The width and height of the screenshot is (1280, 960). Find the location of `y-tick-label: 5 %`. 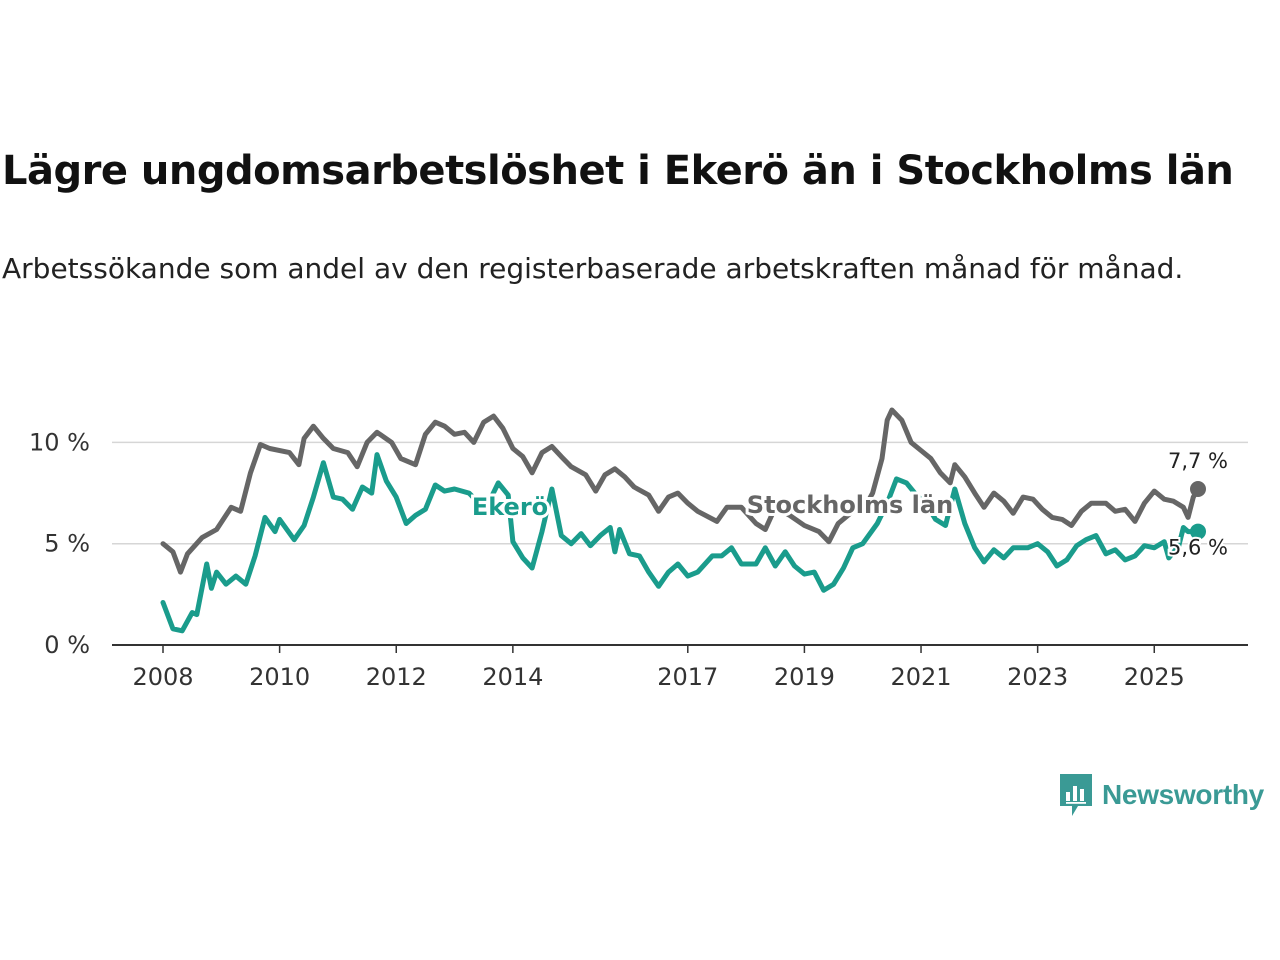

y-tick-label: 5 % is located at coordinates (67, 544).